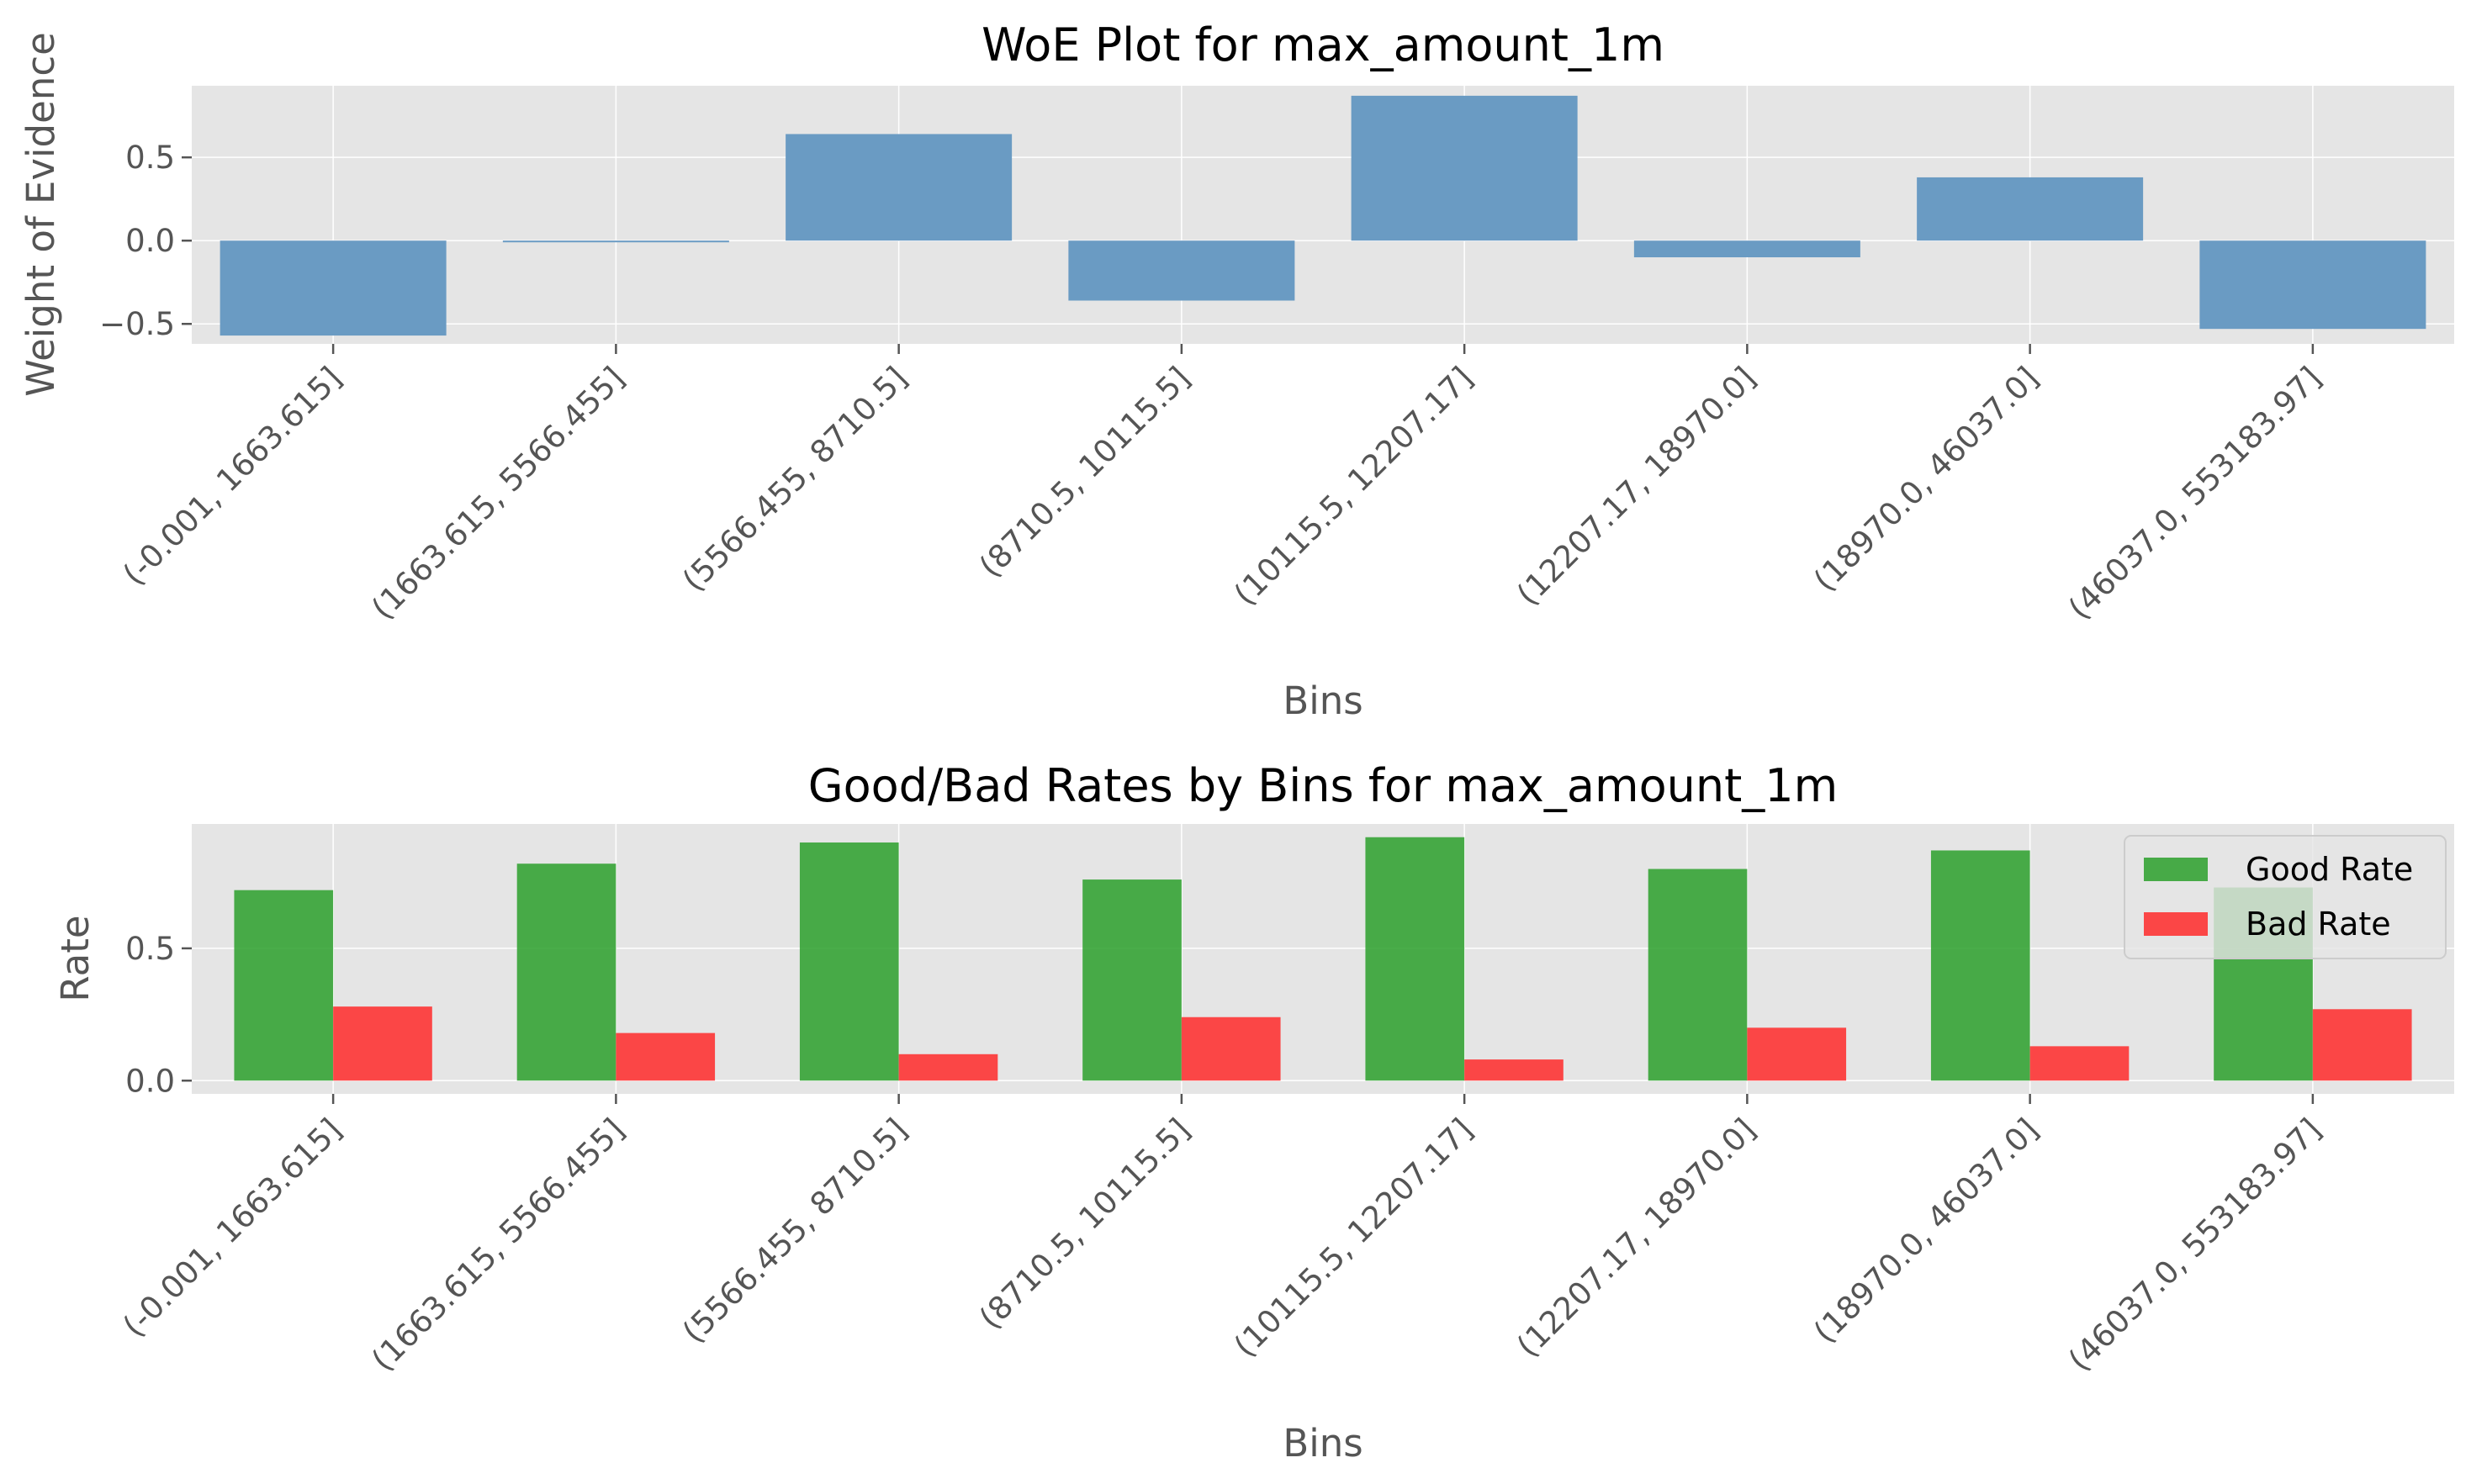 The width and height of the screenshot is (2471, 1484). I want to click on rates-x-tick-label: (8710.5, 10115.5], so click(1084, 1224).